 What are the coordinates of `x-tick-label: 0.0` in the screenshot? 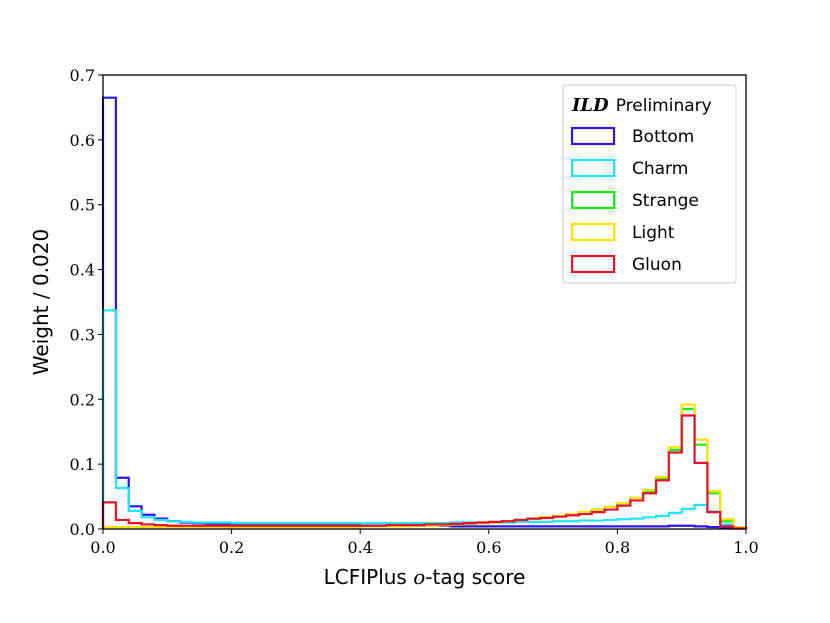 It's located at (102, 547).